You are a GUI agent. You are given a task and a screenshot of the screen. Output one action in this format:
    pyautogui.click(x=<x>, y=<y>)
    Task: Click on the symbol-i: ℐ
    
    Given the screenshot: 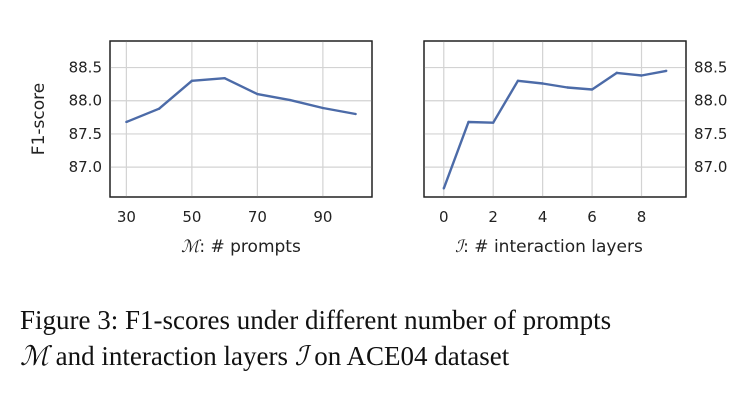 What is the action you would take?
    pyautogui.click(x=460, y=247)
    